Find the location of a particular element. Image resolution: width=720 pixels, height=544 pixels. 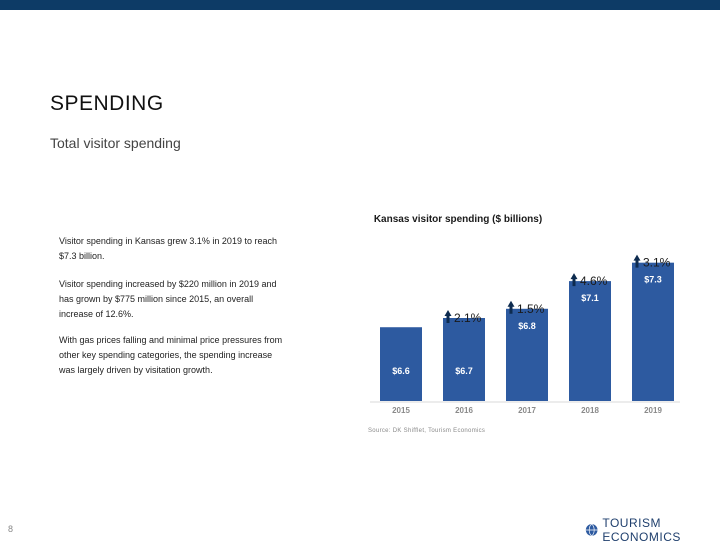

growth-label-2017: 1.5% is located at coordinates (531, 309).